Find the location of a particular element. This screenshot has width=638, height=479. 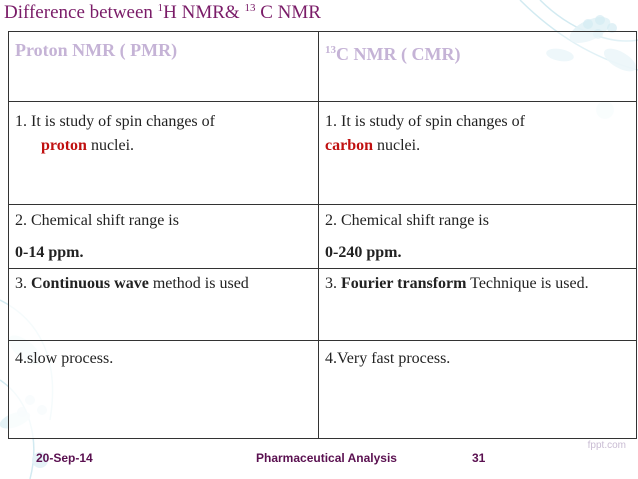

header-superscript-13: 13 is located at coordinates (330, 50).